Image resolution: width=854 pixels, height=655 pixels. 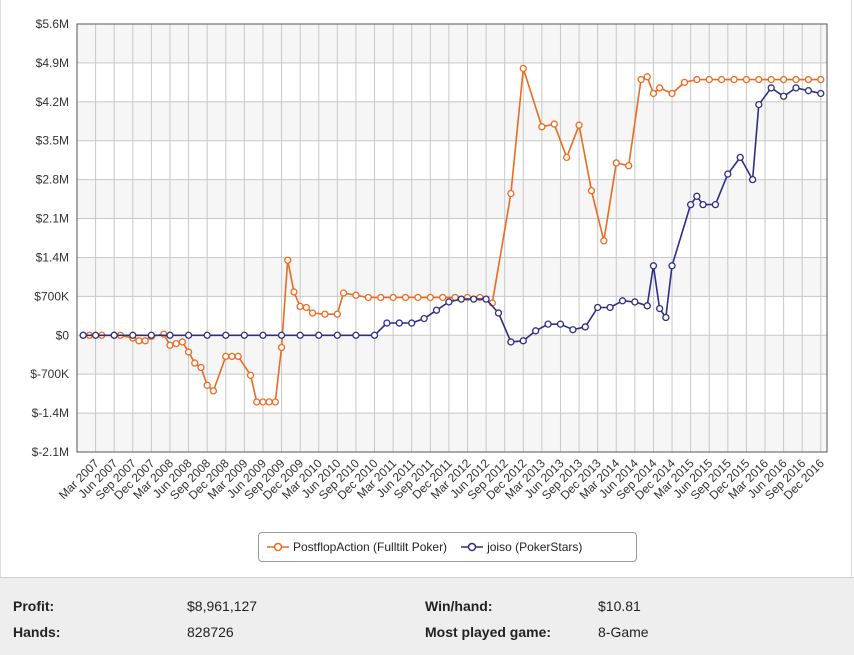 I want to click on legend-item-series-2: joiso (PokerStars), so click(x=521, y=547).